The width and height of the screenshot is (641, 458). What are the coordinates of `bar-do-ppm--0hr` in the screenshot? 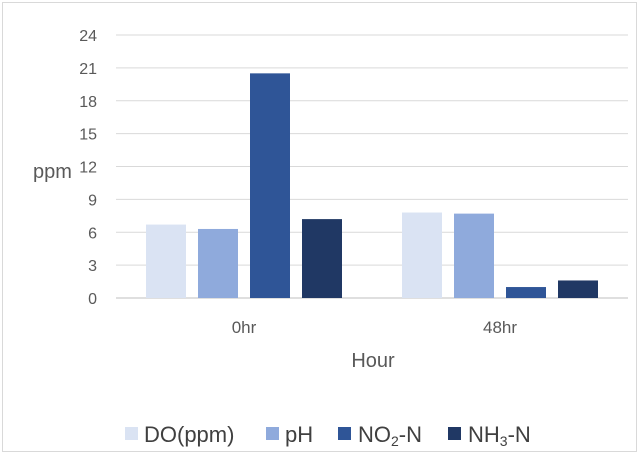 It's located at (166, 261).